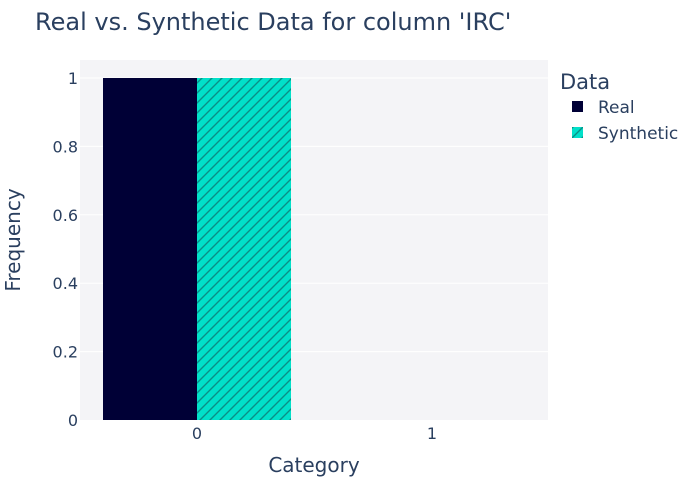  Describe the element at coordinates (577, 106) in the screenshot. I see `legend-swatch-real` at that location.